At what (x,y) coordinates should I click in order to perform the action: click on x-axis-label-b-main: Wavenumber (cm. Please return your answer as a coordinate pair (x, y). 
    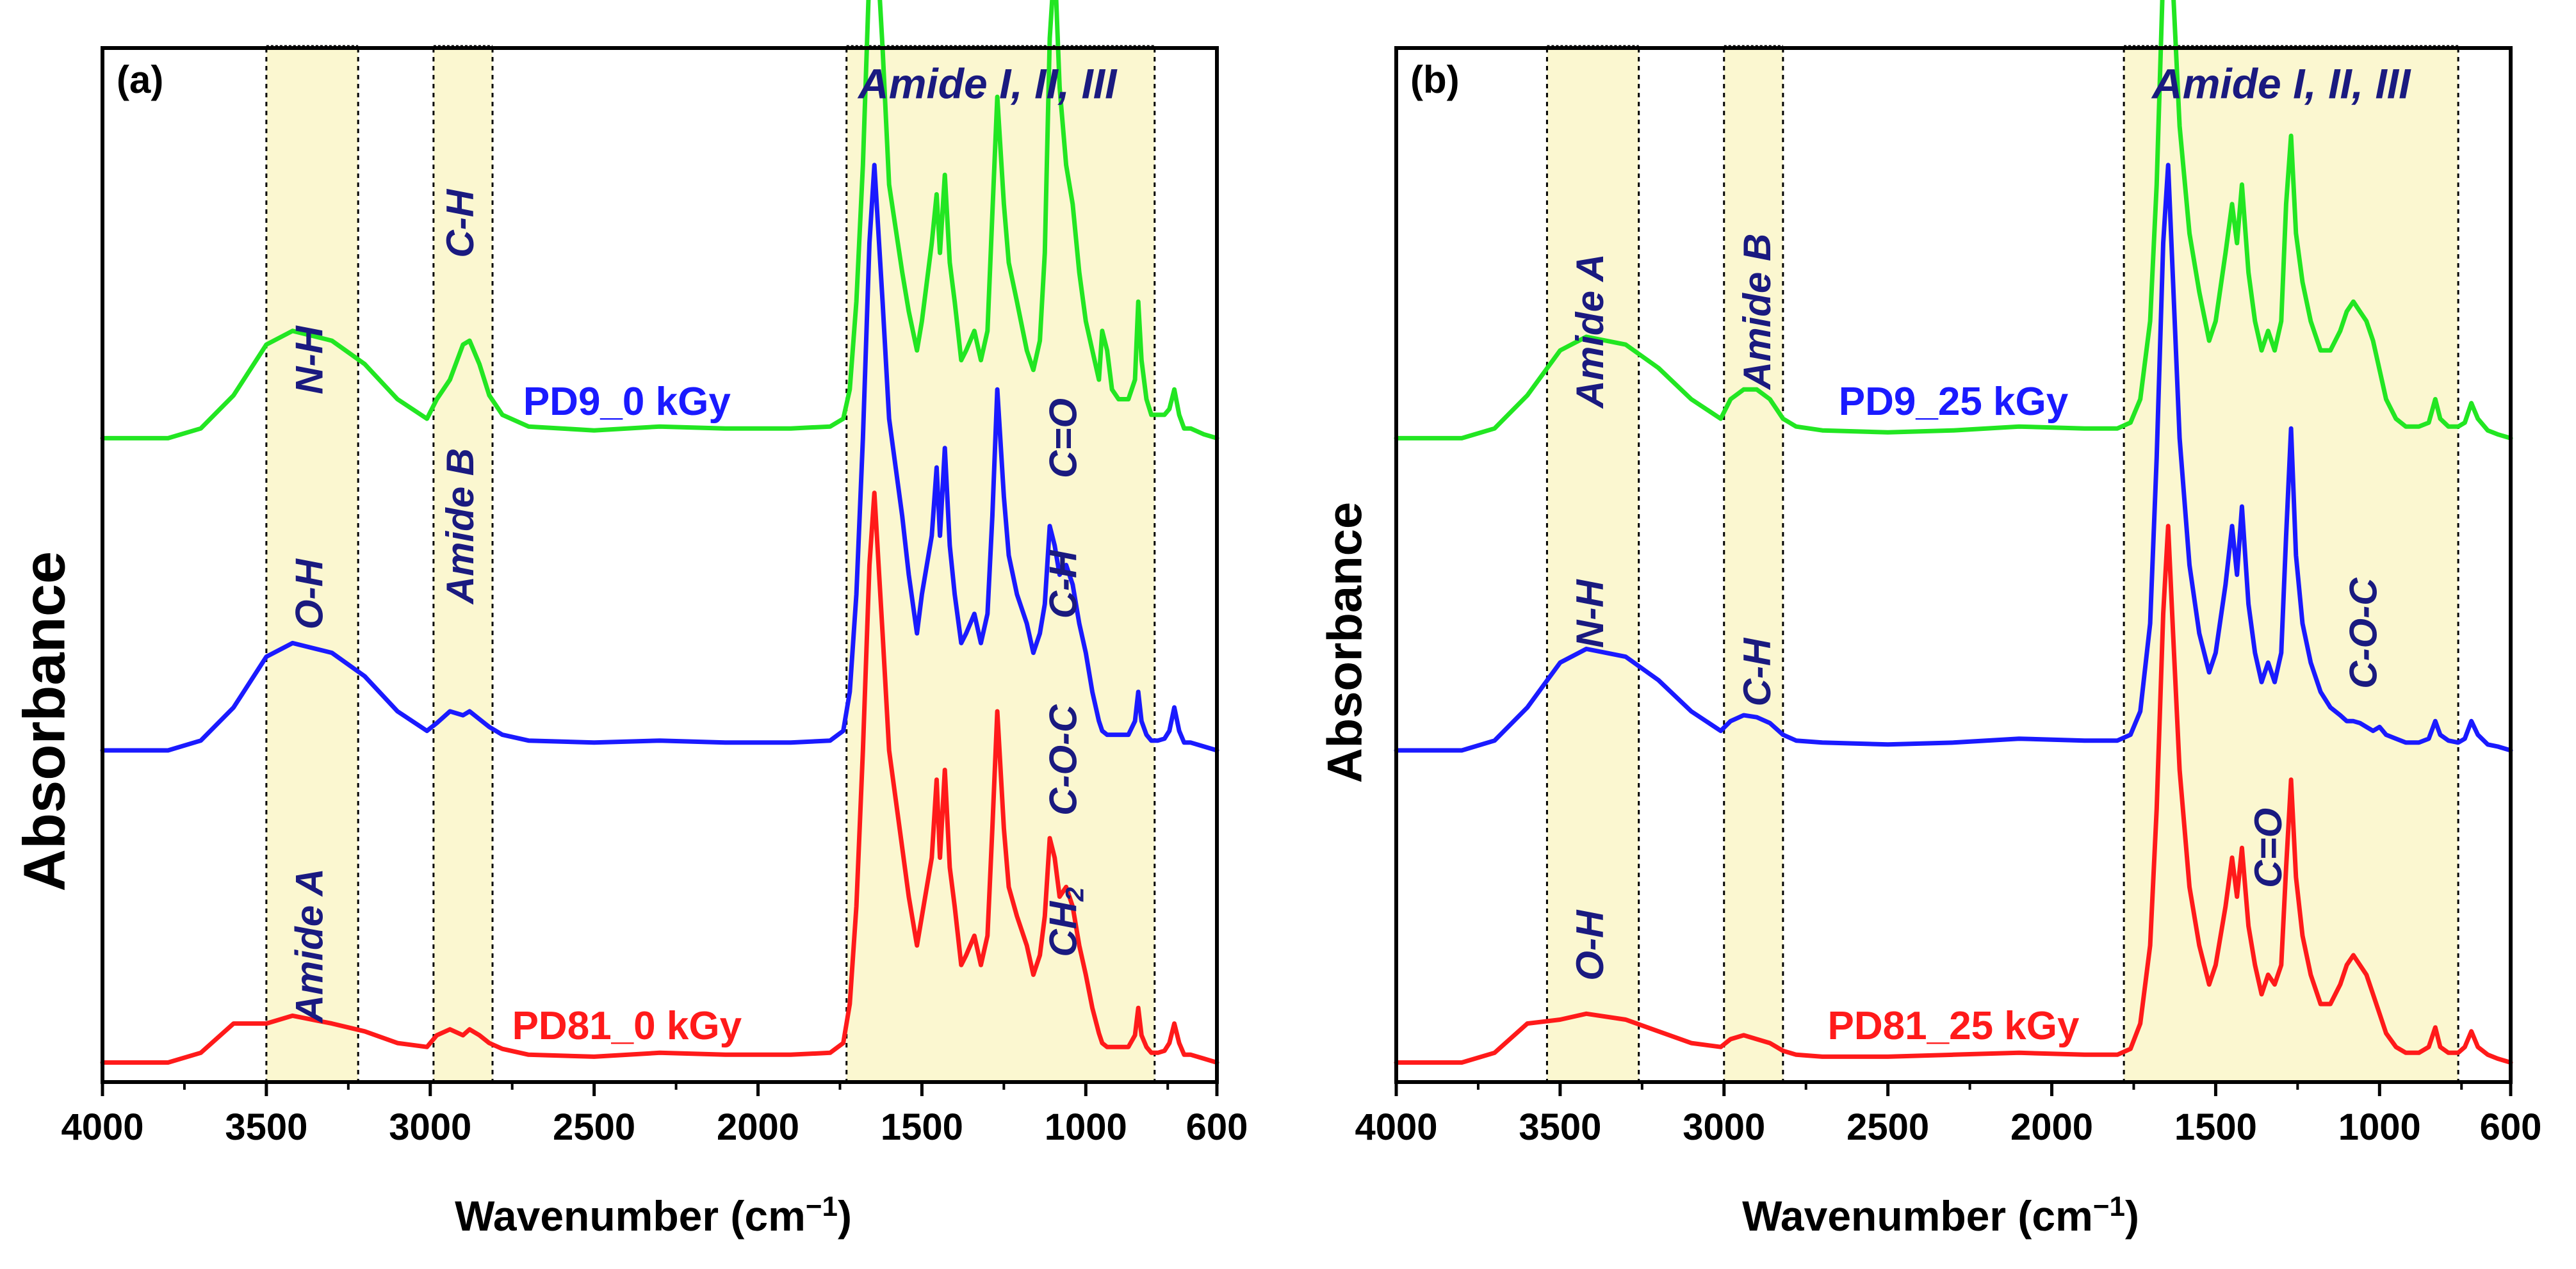
    Looking at the image, I should click on (1917, 1216).